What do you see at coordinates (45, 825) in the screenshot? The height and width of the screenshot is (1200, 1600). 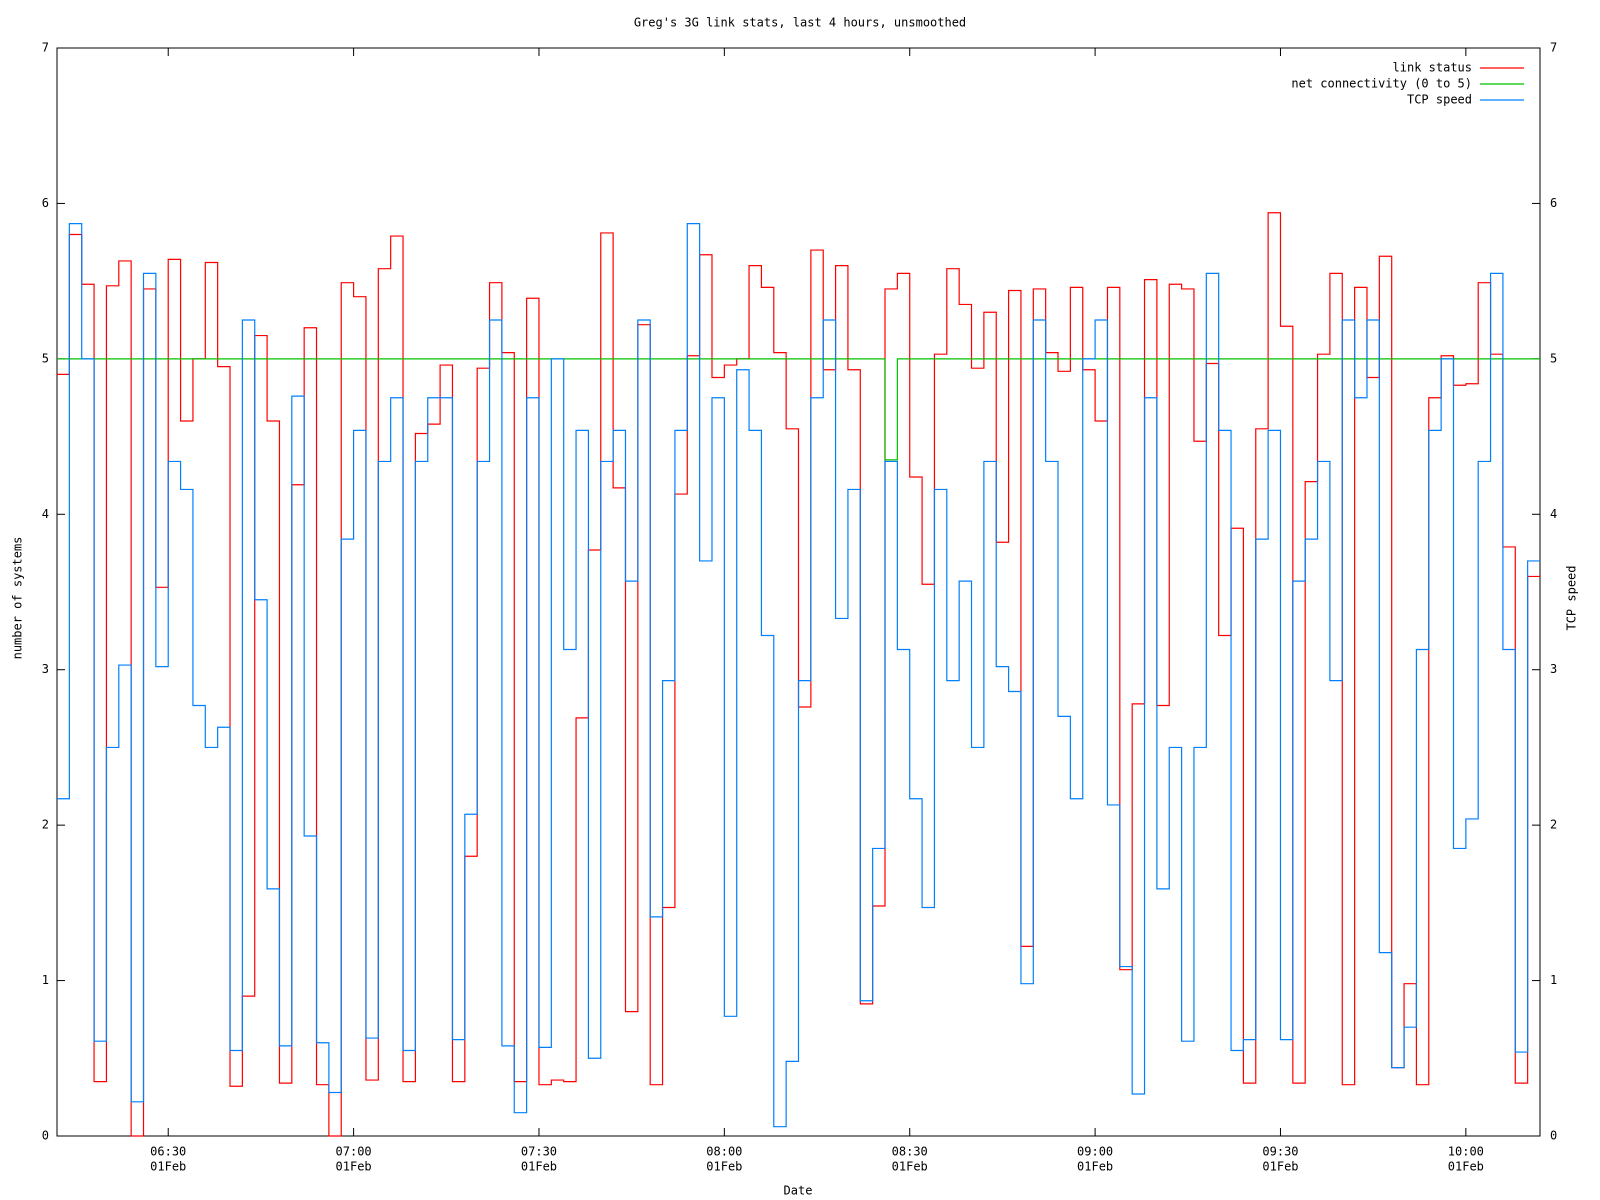 I see `y-tick-label: 2` at bounding box center [45, 825].